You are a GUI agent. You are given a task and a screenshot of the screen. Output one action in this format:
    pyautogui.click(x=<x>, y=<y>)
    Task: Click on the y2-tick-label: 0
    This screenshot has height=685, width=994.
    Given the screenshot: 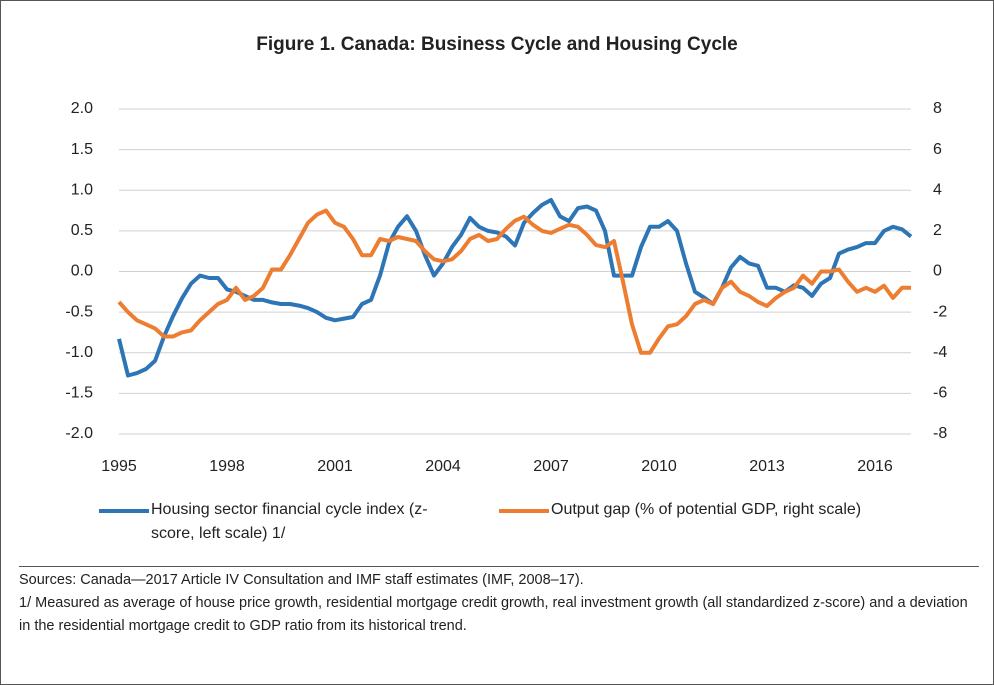 What is the action you would take?
    pyautogui.click(x=937, y=271)
    